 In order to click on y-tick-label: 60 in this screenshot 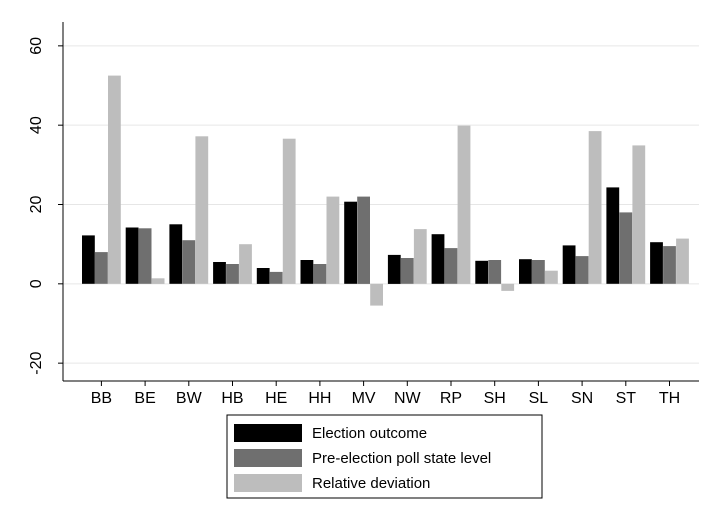, I will do `click(36, 46)`.